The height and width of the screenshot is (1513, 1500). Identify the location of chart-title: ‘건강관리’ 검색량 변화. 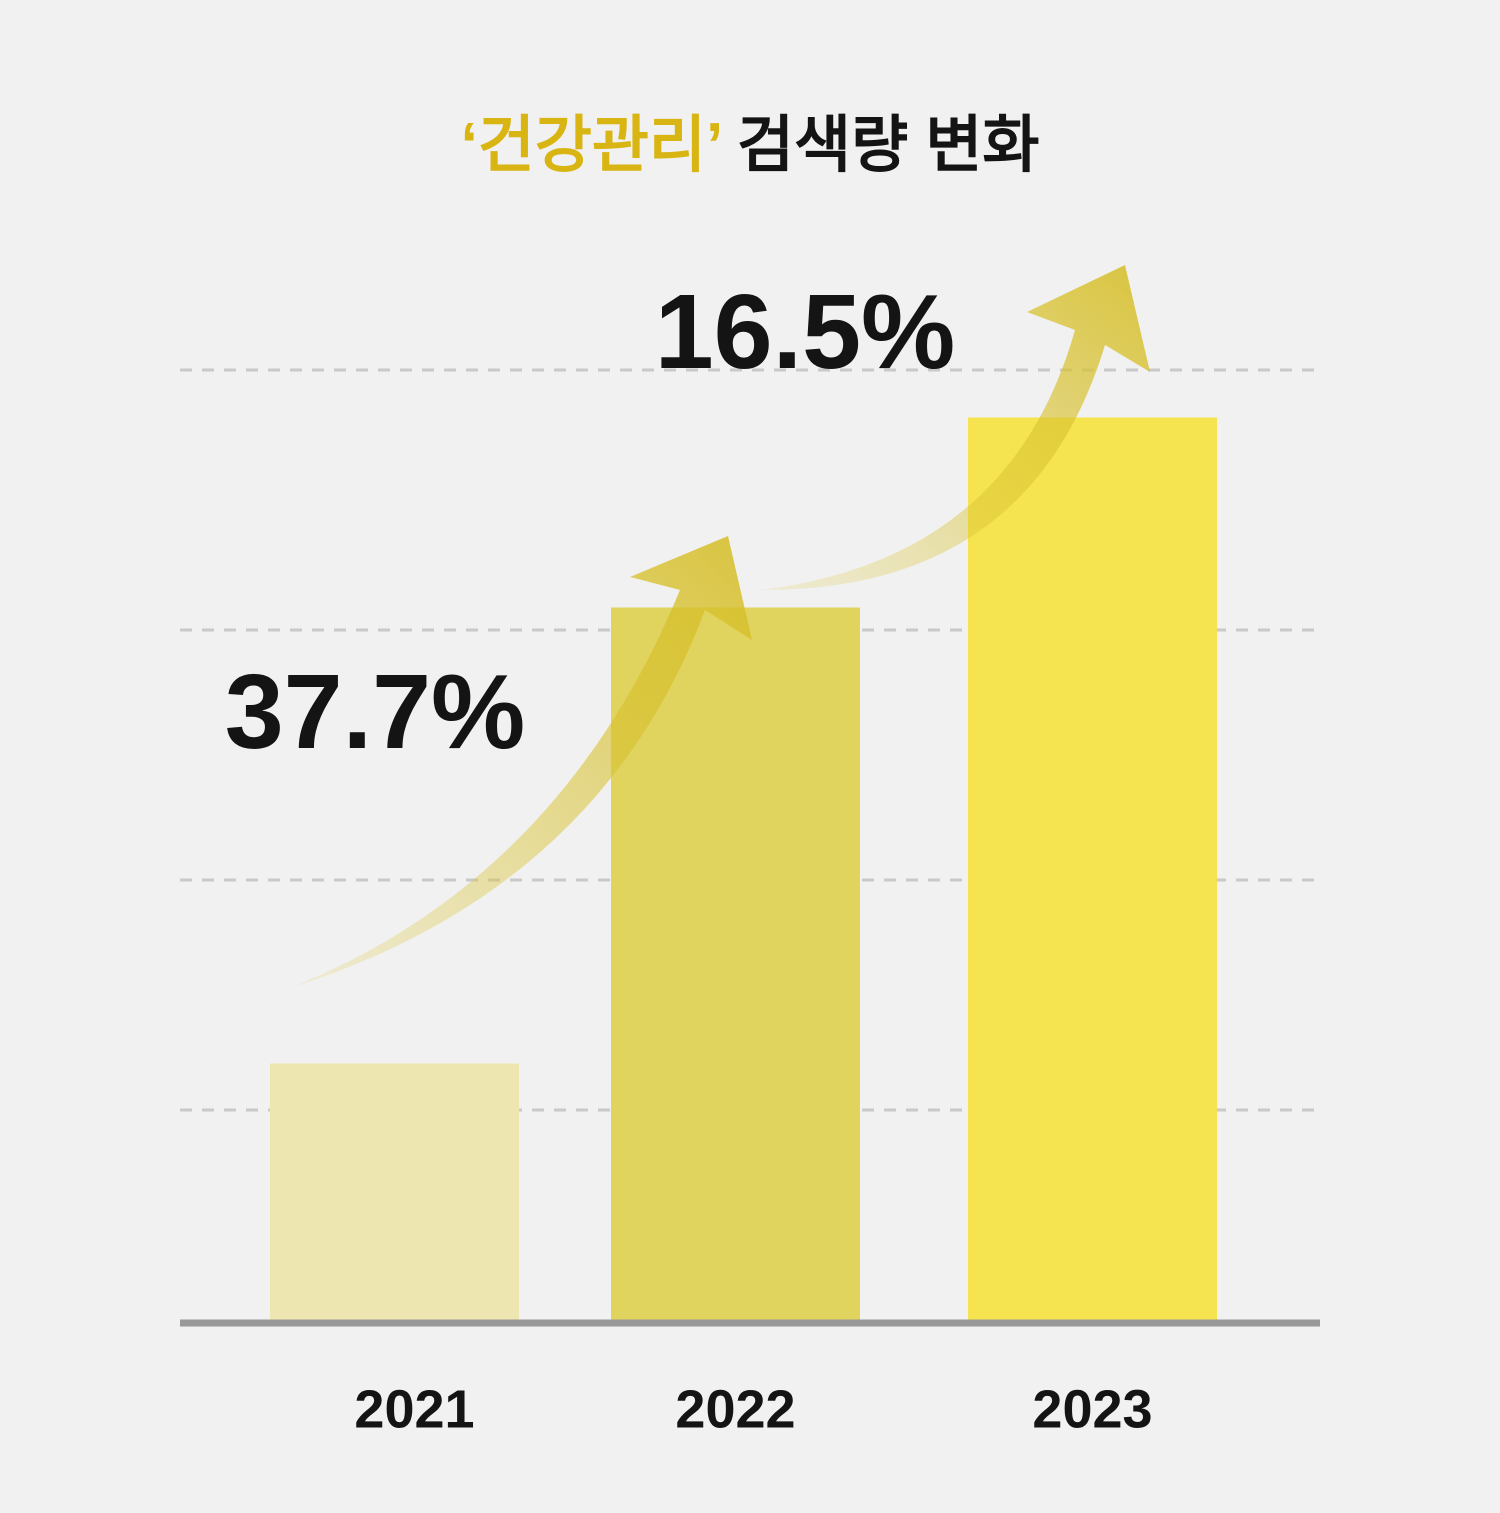
(750, 145).